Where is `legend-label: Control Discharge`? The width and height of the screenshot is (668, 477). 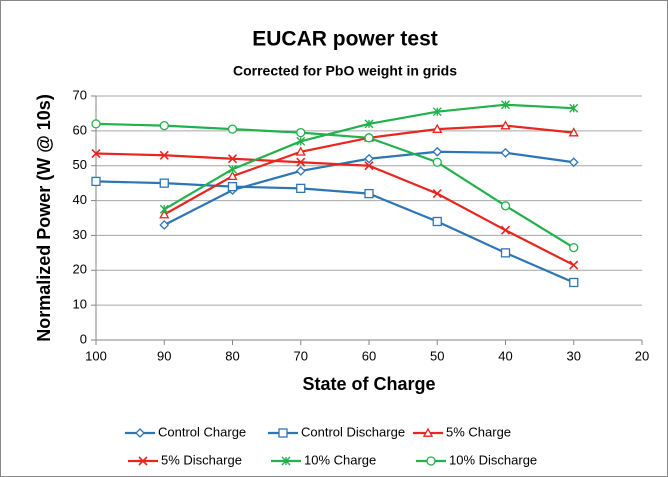
legend-label: Control Discharge is located at coordinates (353, 431).